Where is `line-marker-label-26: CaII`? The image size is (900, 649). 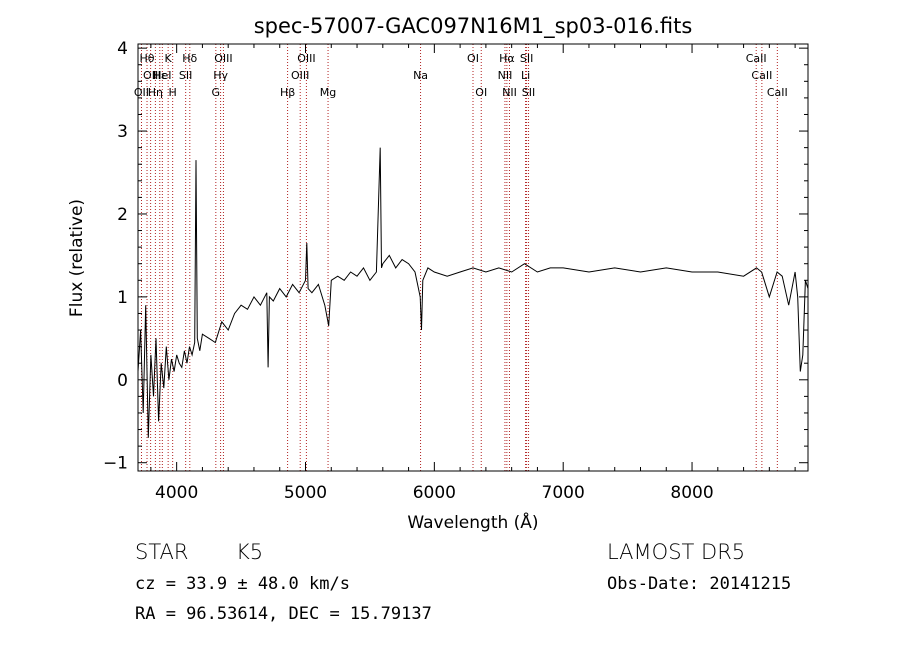
line-marker-label-26: CaII is located at coordinates (756, 58).